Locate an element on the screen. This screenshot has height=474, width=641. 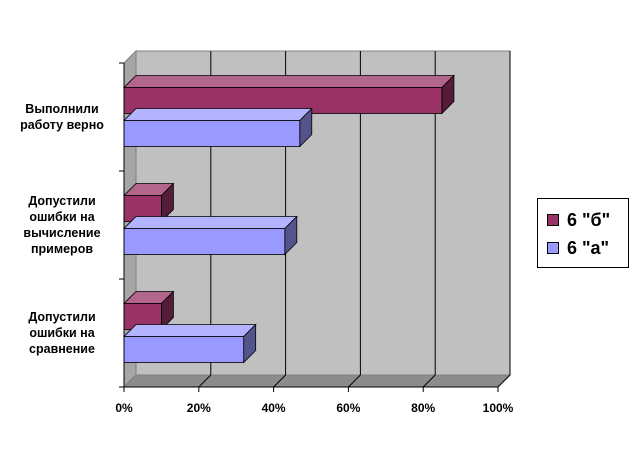
legend-item-6a: 6 "а" is located at coordinates (578, 248).